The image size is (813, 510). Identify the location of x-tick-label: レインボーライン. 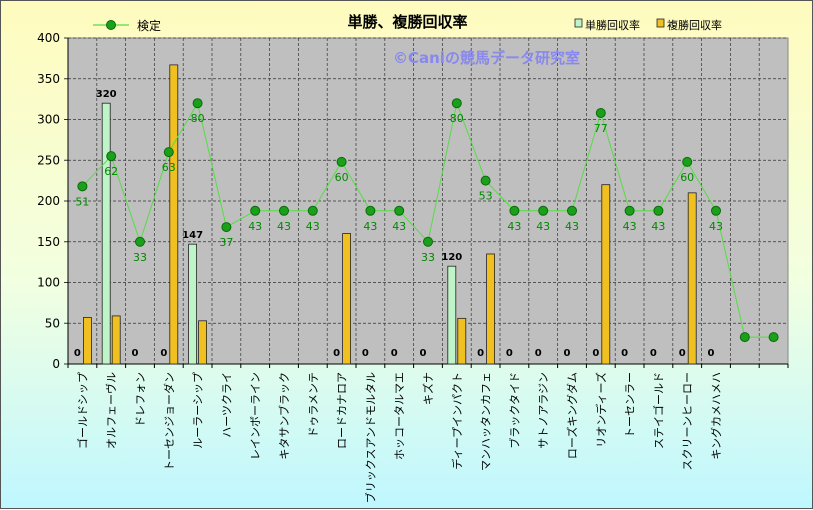
(255, 416).